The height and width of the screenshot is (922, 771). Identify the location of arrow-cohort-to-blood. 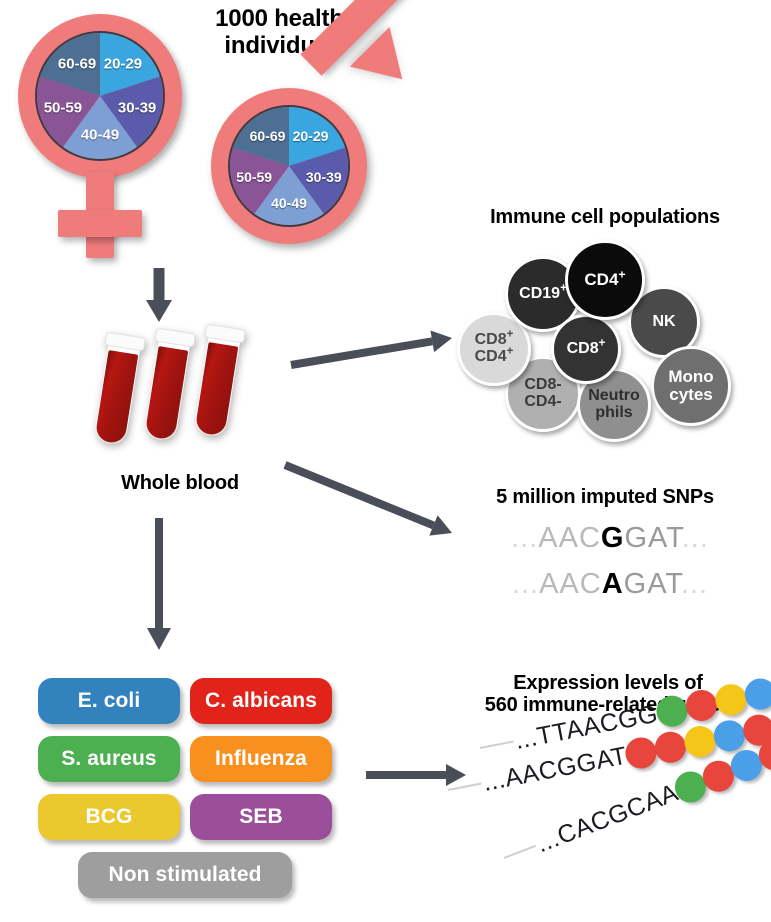
(159, 295).